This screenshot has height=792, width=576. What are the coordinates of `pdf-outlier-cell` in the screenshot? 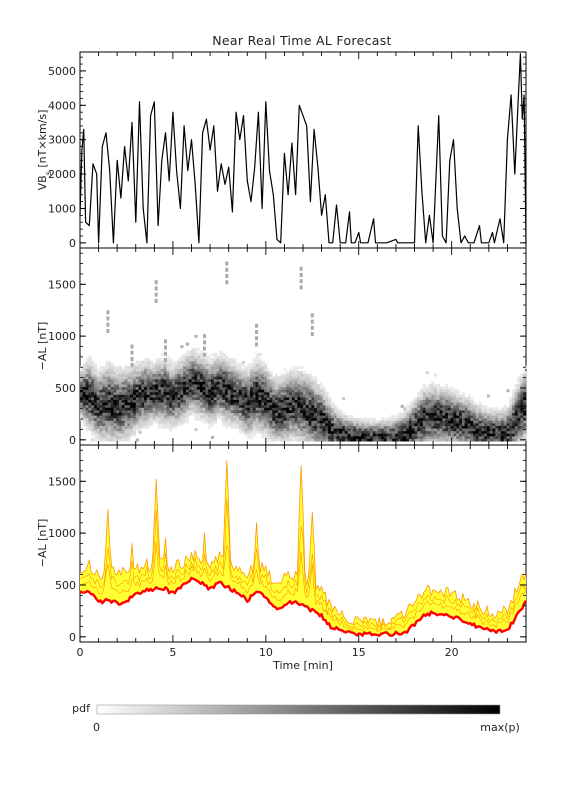 It's located at (312, 334).